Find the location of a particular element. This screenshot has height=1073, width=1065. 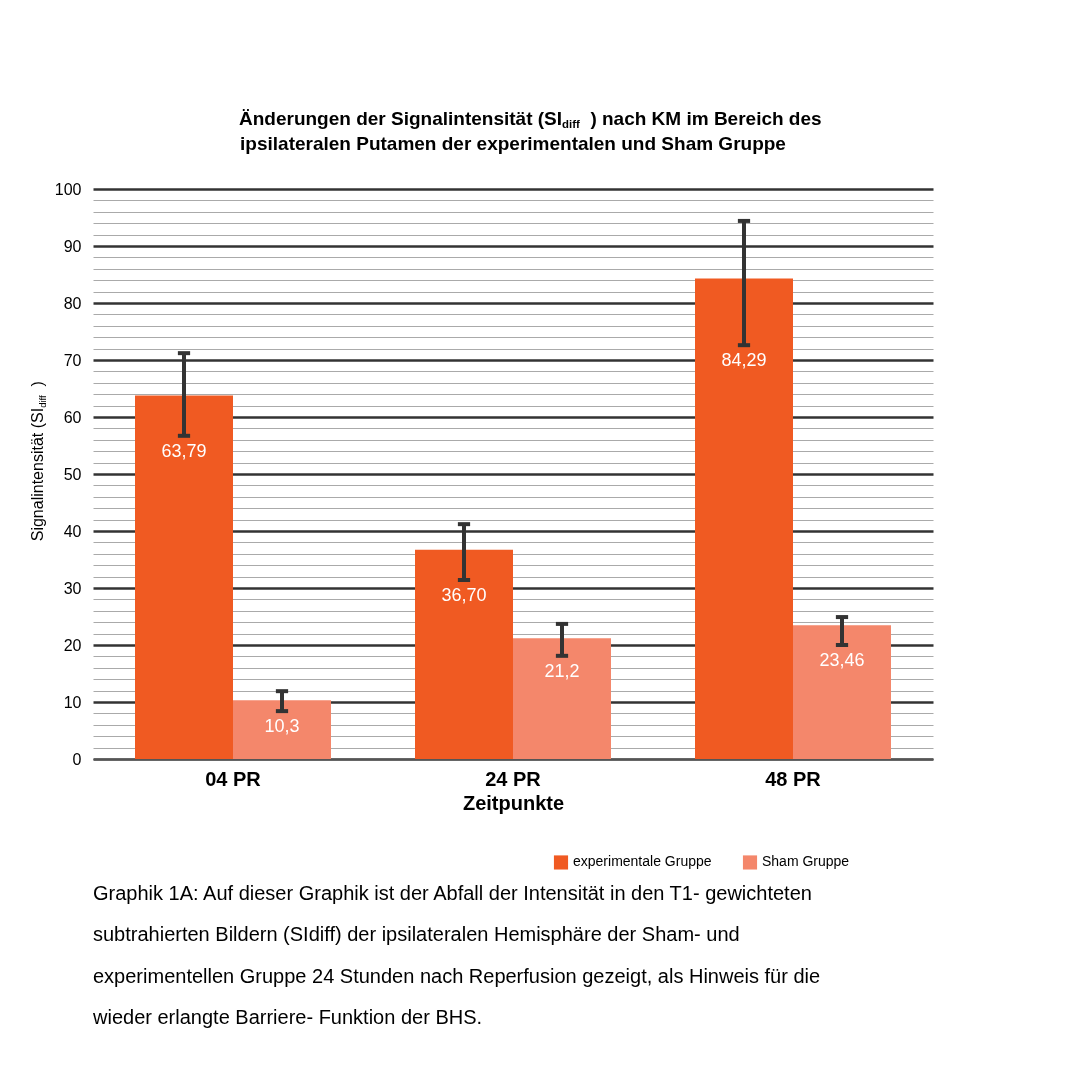

y-tick-label: 80 is located at coordinates (72, 303).